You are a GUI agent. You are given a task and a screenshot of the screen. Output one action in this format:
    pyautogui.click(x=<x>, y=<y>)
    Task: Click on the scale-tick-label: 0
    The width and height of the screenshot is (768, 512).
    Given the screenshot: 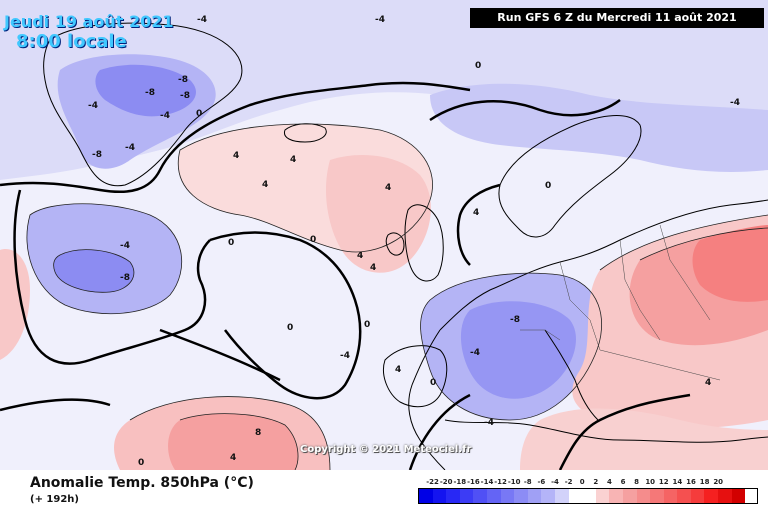 What is the action you would take?
    pyautogui.click(x=582, y=482)
    